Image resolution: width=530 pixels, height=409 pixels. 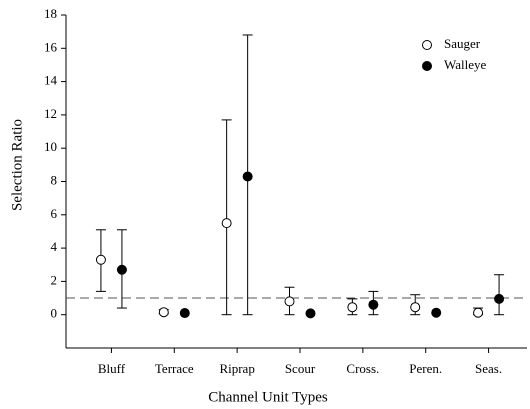 What do you see at coordinates (54, 246) in the screenshot?
I see `y-tick-label: 4` at bounding box center [54, 246].